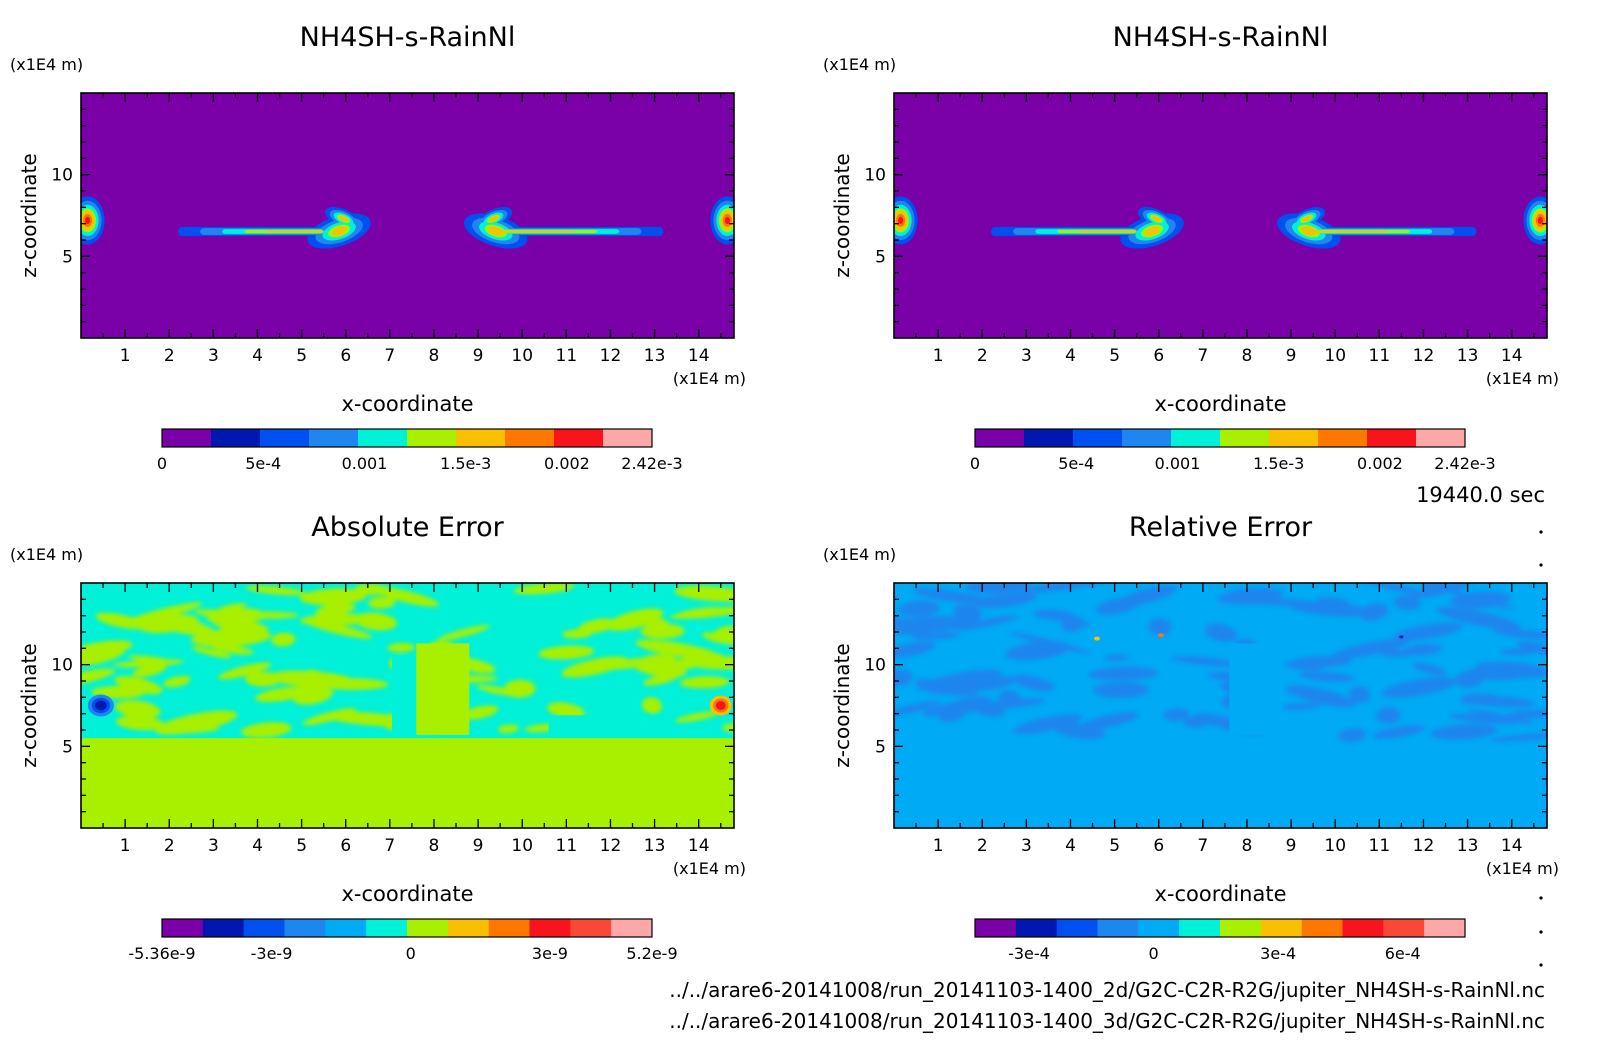 The width and height of the screenshot is (1604, 1058). I want to click on x-tick-label: 10, so click(522, 356).